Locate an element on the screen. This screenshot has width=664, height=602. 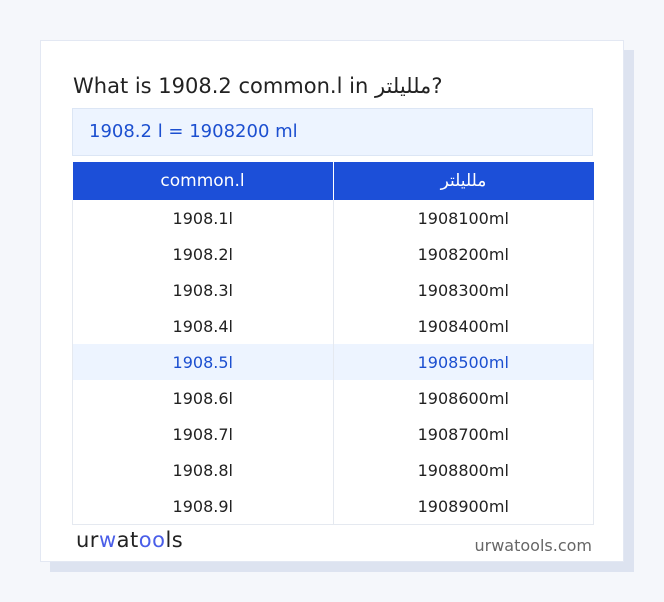
column-header: ملليلتر is located at coordinates (463, 181).